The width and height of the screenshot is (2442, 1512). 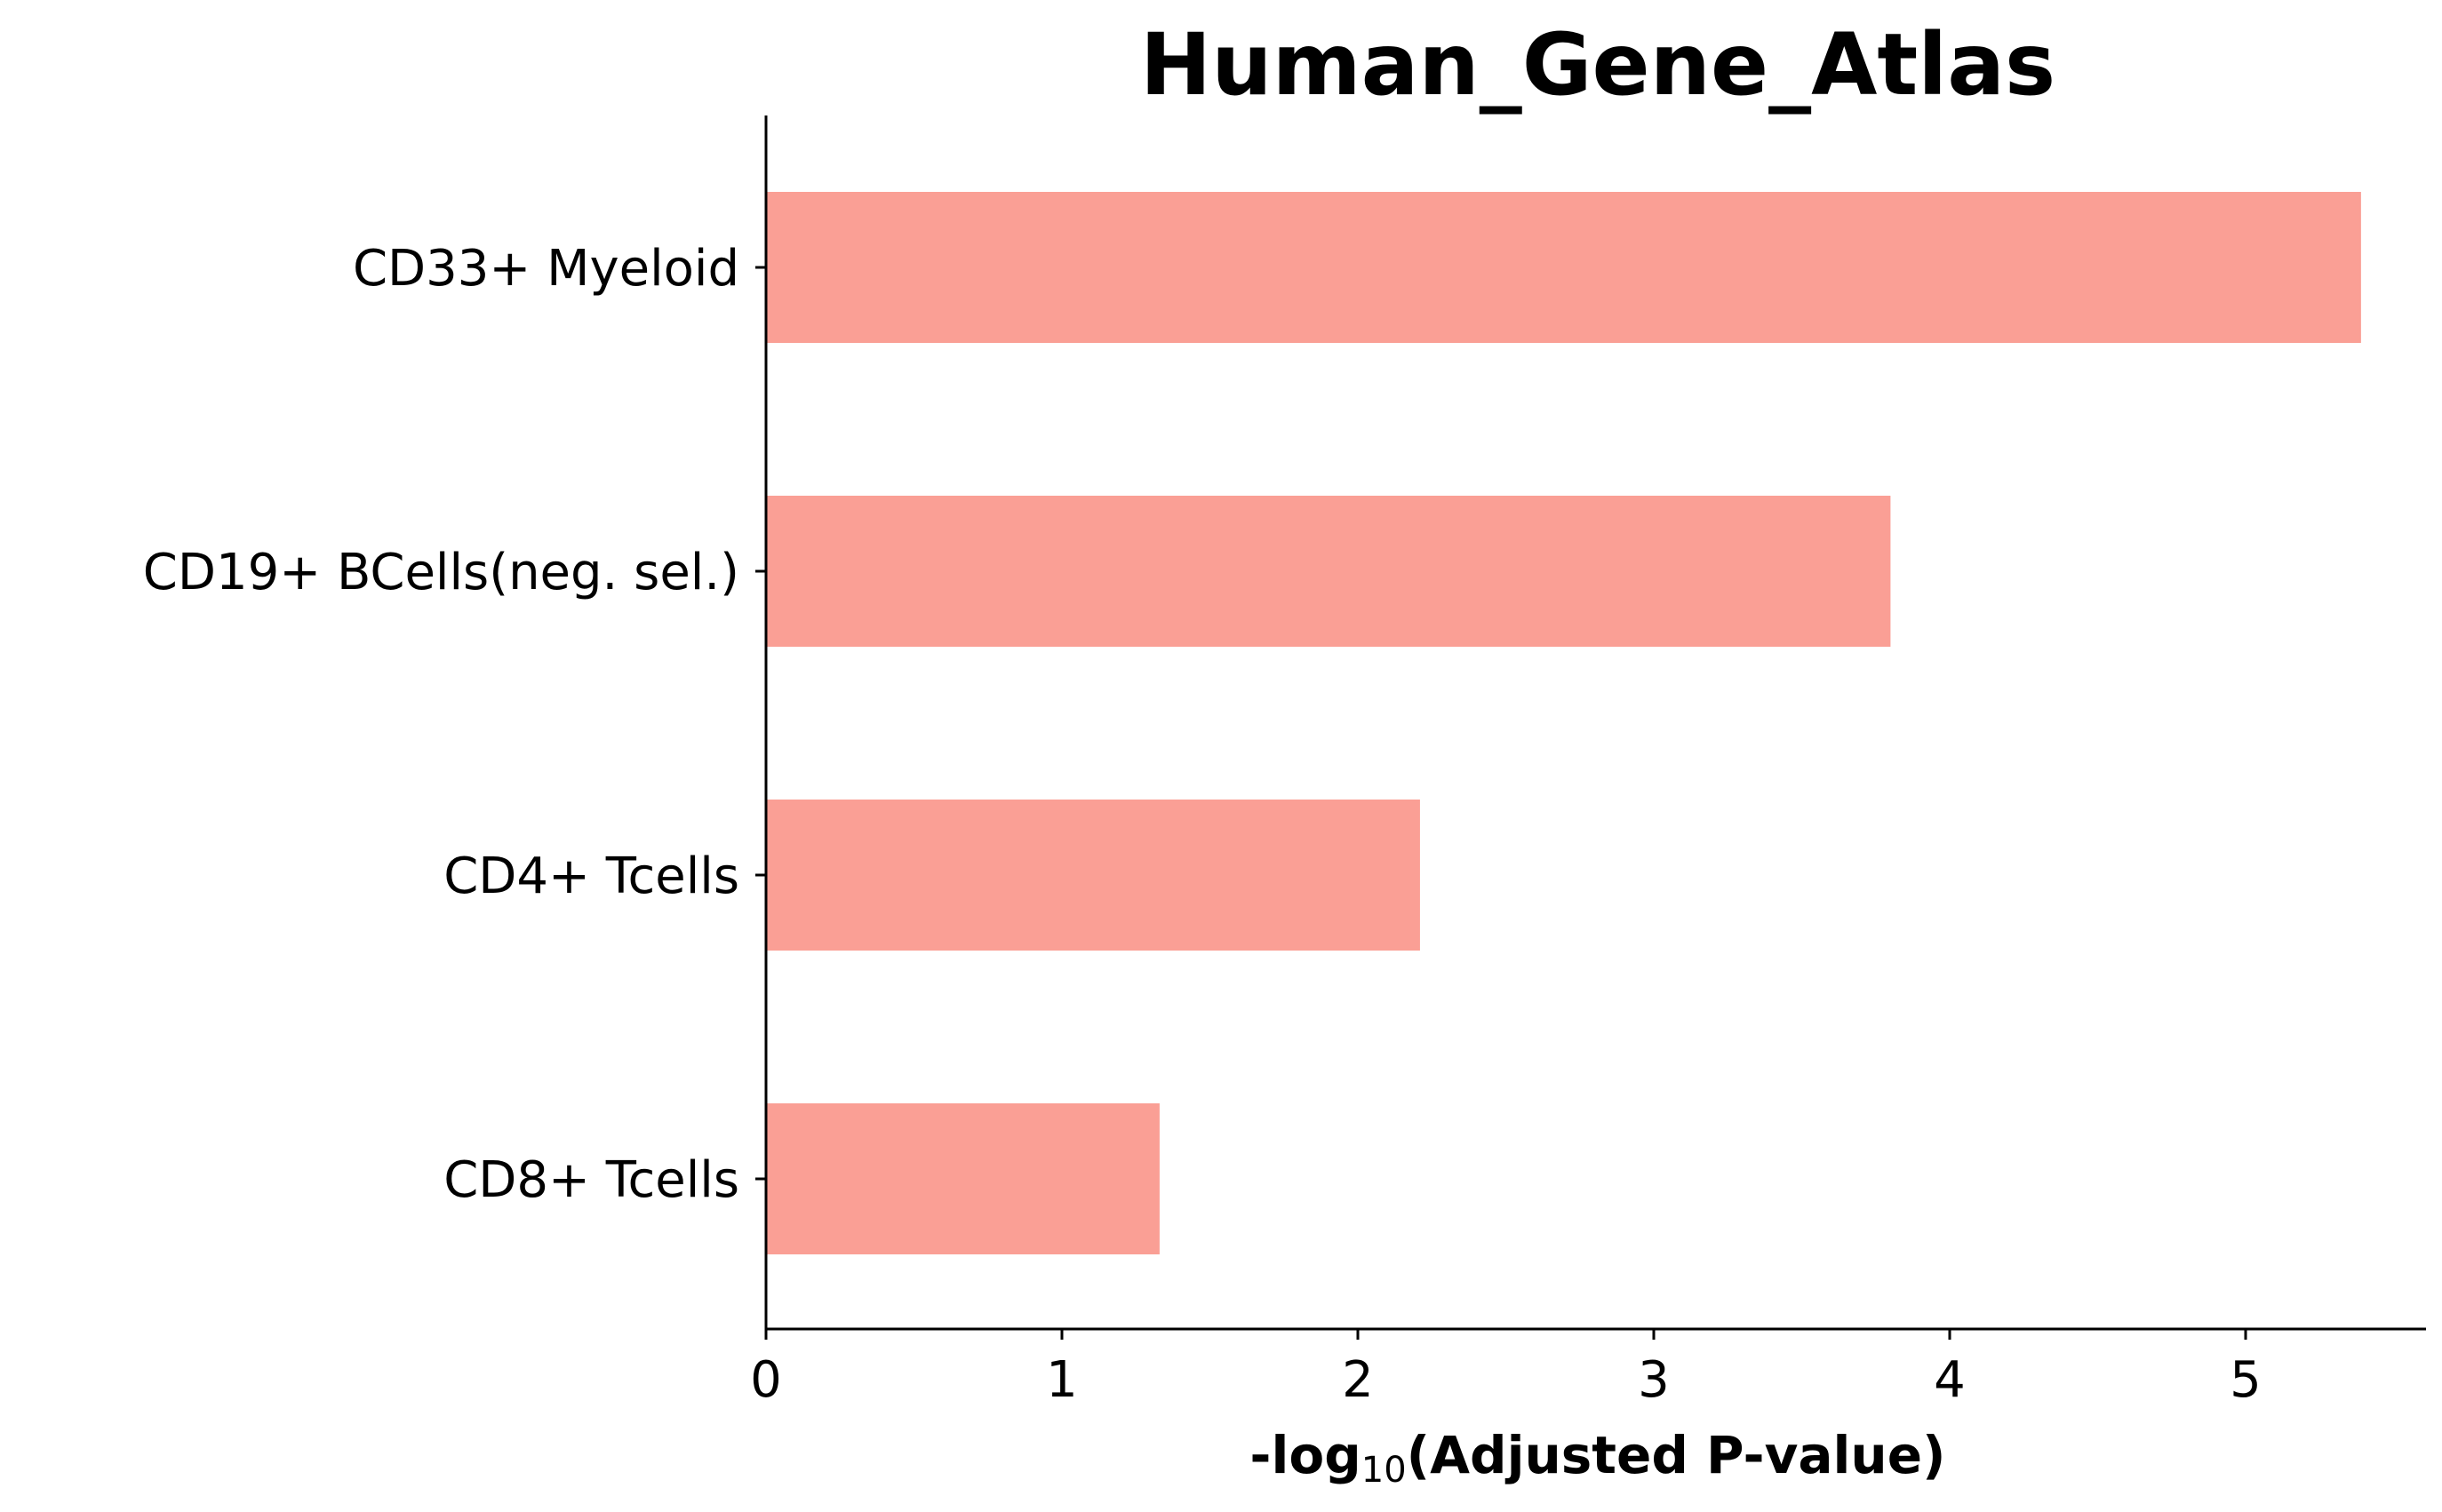 I want to click on x-axis-label: -log10(Adjusted P-value), so click(x=1597, y=1458).